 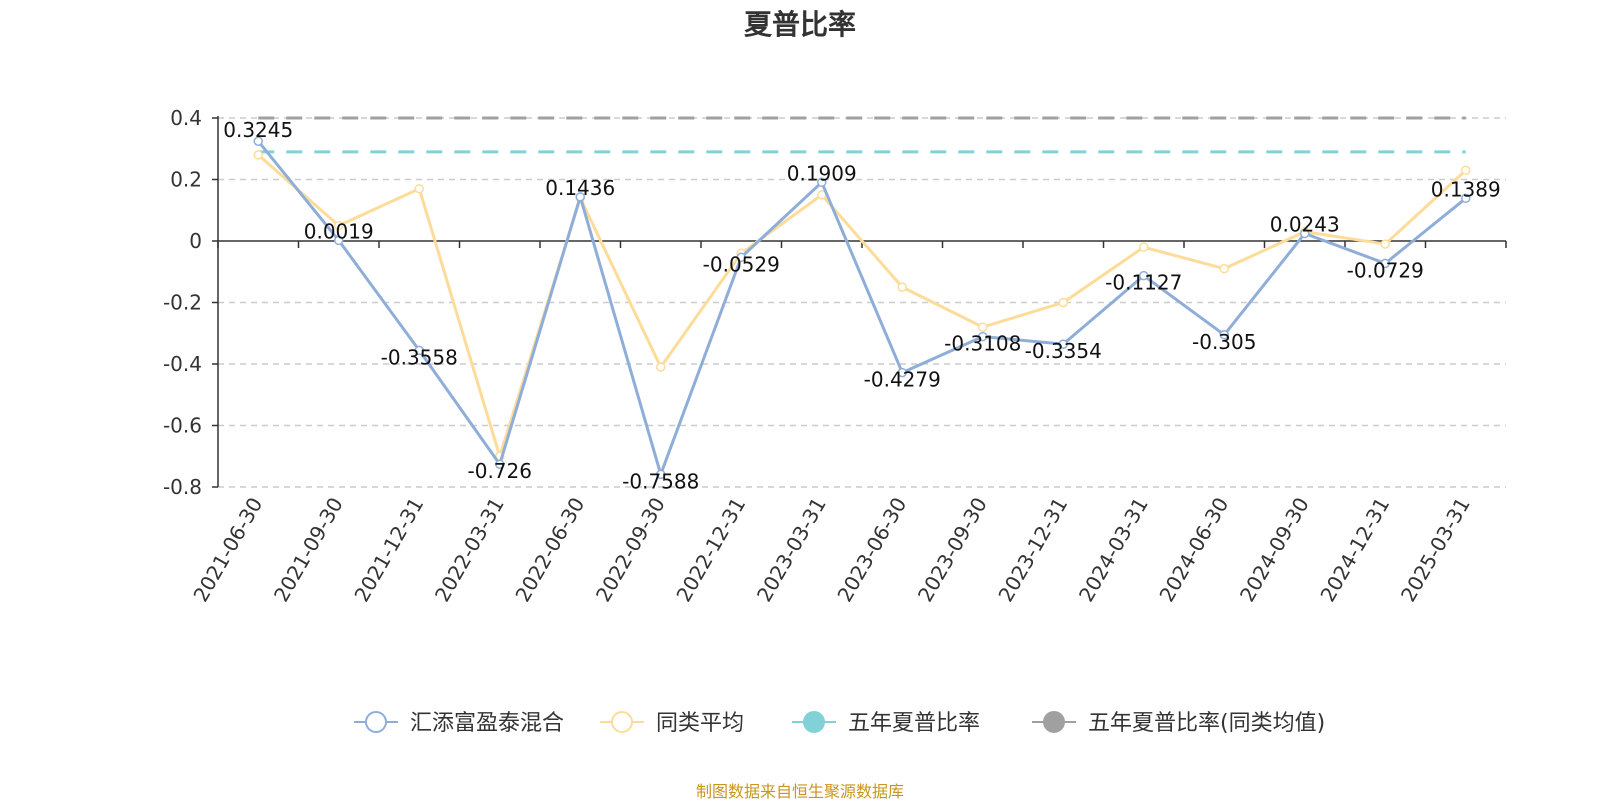 I want to click on data-label: 0.1436, so click(x=580, y=188).